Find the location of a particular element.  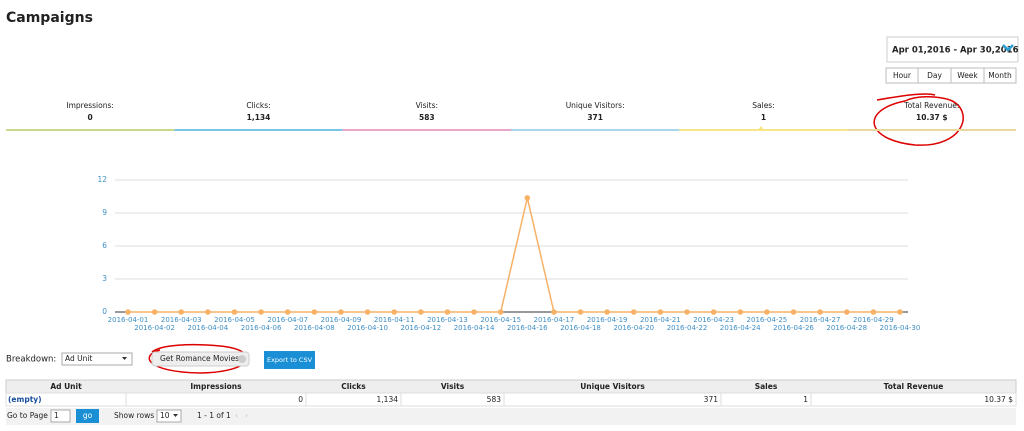

rows-label: Show rows : is located at coordinates (136, 415).